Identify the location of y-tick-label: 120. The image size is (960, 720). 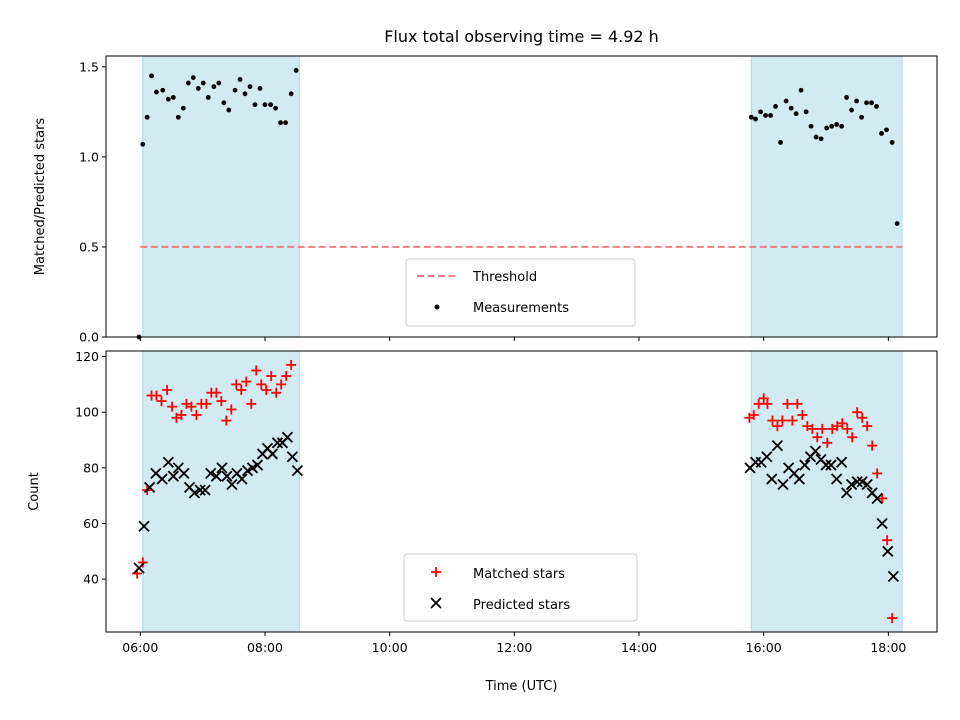
(87, 356).